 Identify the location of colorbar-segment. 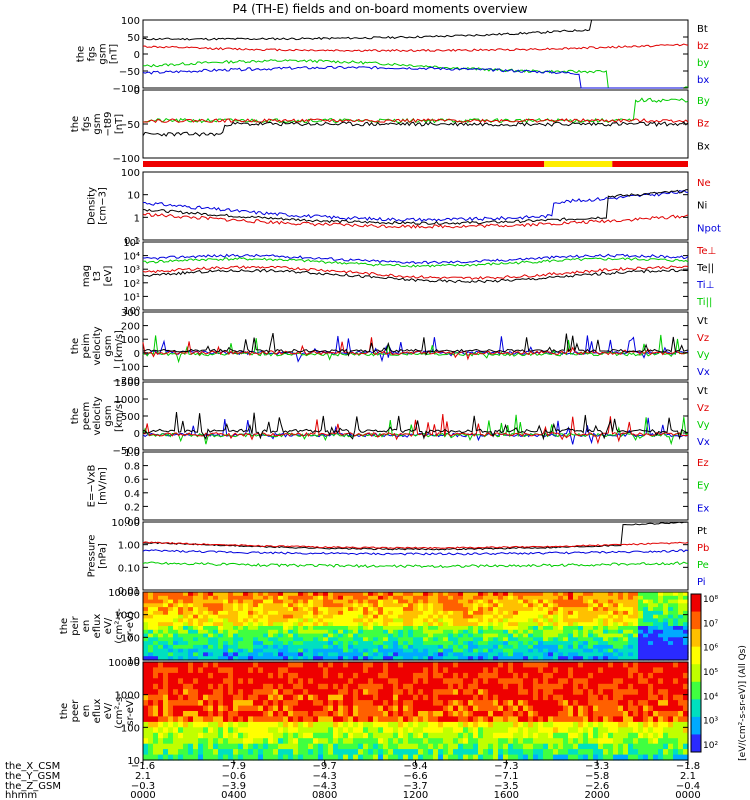
(696, 638).